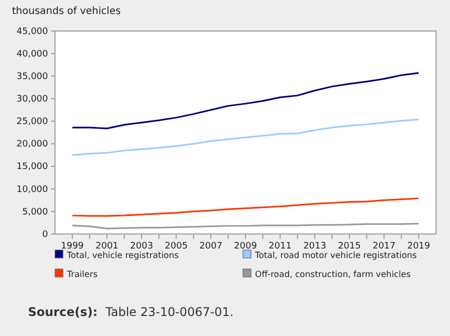  I want to click on x-tick-label: 2009, so click(246, 246).